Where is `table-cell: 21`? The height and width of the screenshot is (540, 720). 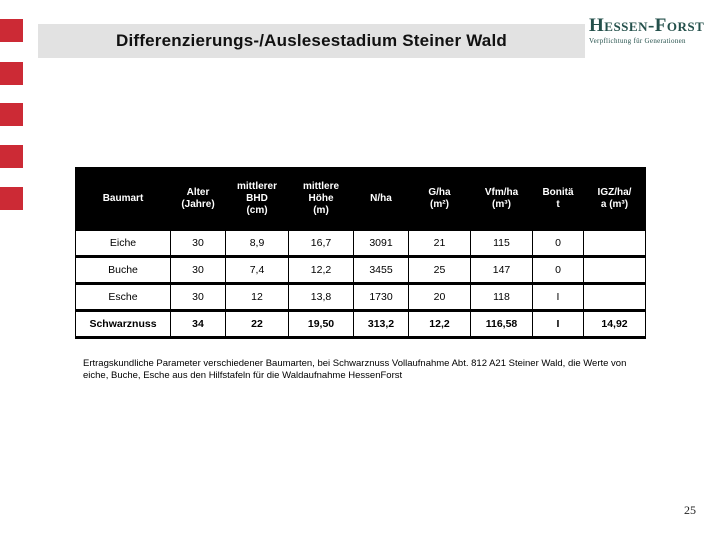
table-cell: 21 is located at coordinates (439, 243).